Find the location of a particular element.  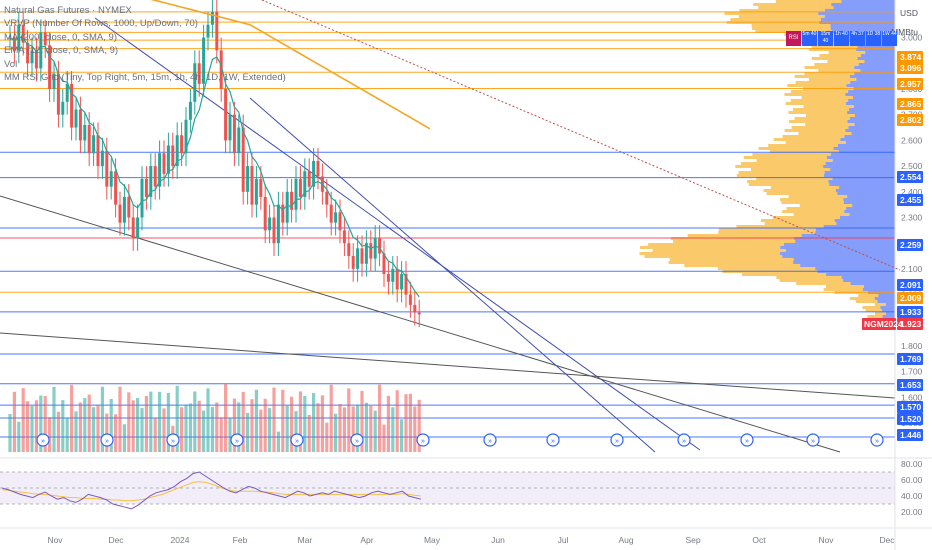

price-tag-label: 1.769 is located at coordinates (911, 359).